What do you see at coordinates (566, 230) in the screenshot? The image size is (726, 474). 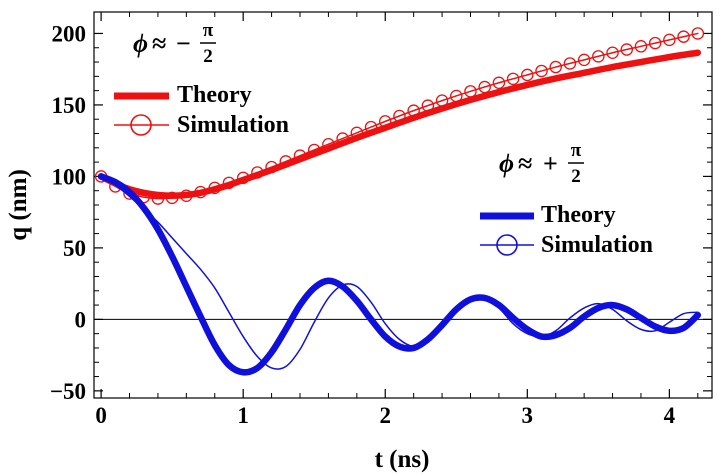 I see `legend-plus: Theory Simulation` at bounding box center [566, 230].